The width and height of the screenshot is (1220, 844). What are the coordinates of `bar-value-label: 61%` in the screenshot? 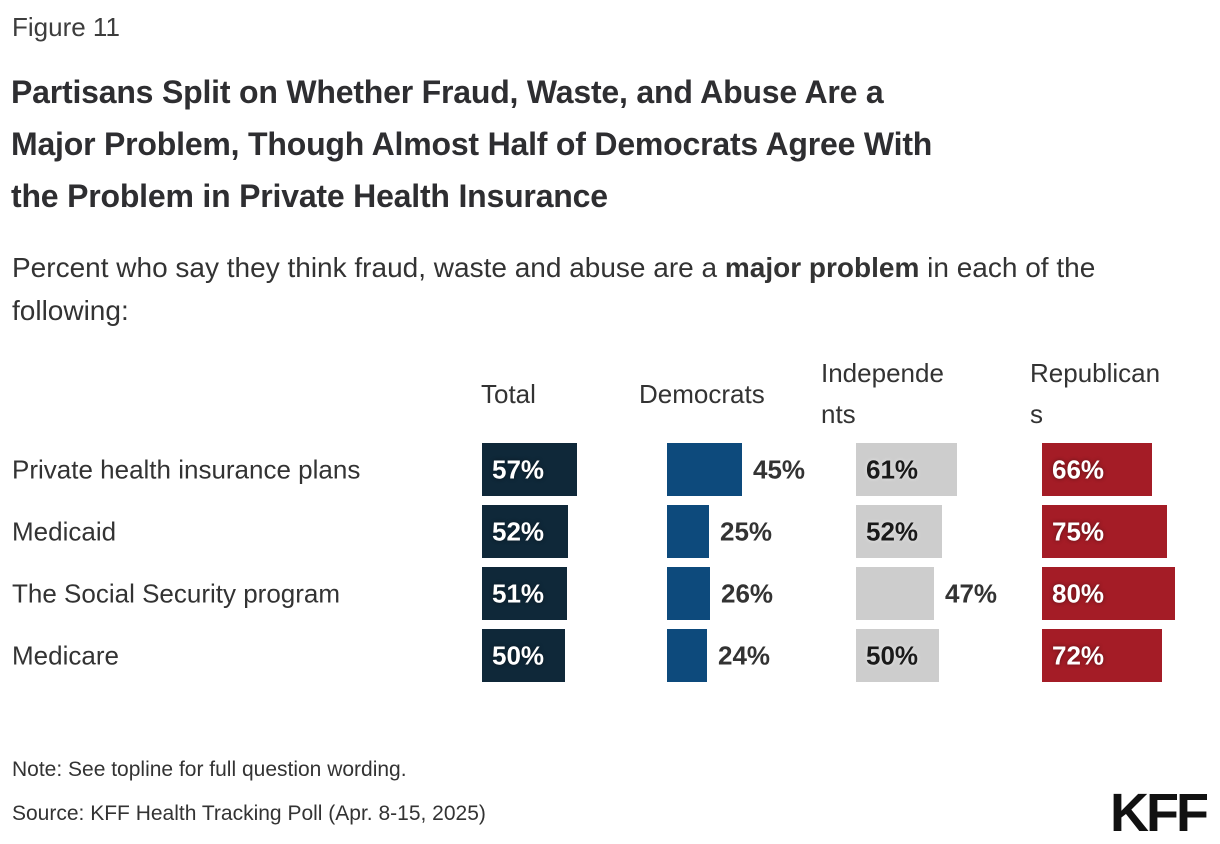 It's located at (892, 469).